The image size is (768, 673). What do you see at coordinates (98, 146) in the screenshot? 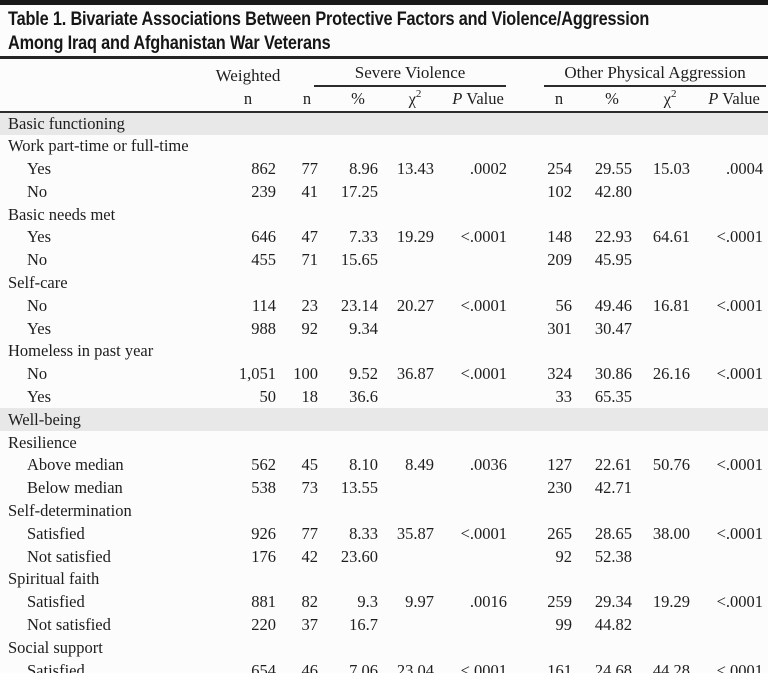
I see `category-label: Work part-time or full-time` at bounding box center [98, 146].